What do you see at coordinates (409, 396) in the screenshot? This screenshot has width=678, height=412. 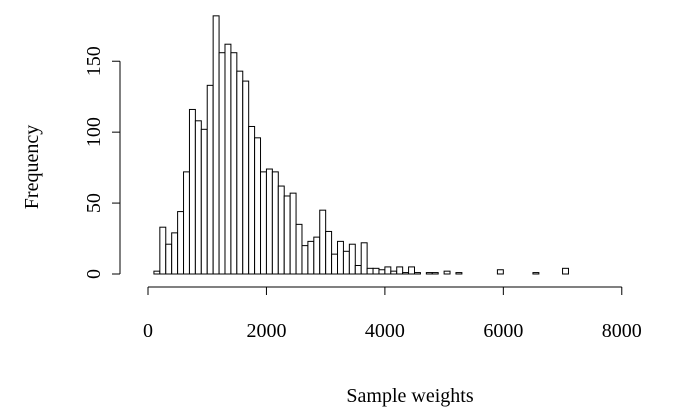 I see `x-axis-title: Sample weights` at bounding box center [409, 396].